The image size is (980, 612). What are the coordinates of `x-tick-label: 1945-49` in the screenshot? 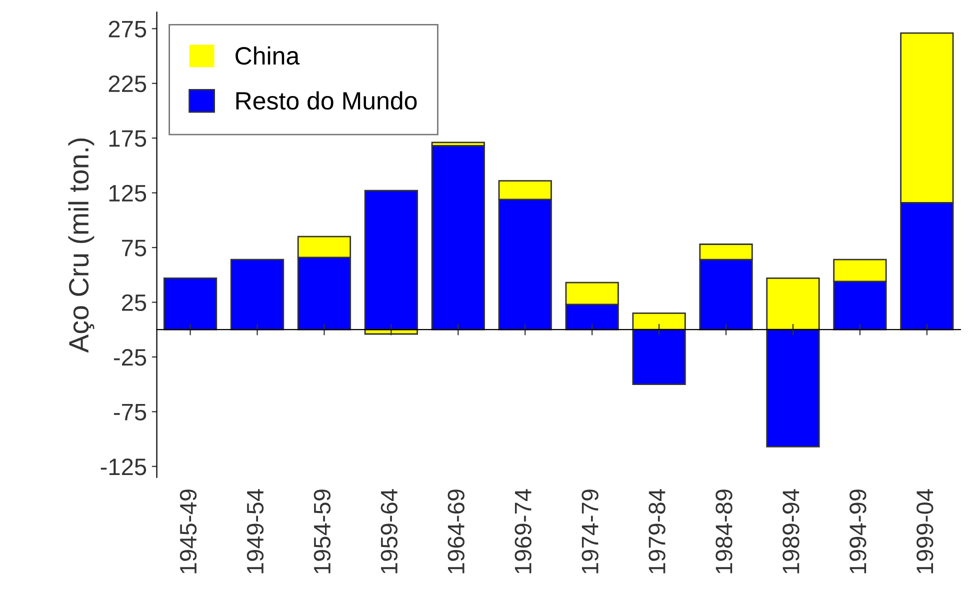 It's located at (188, 532).